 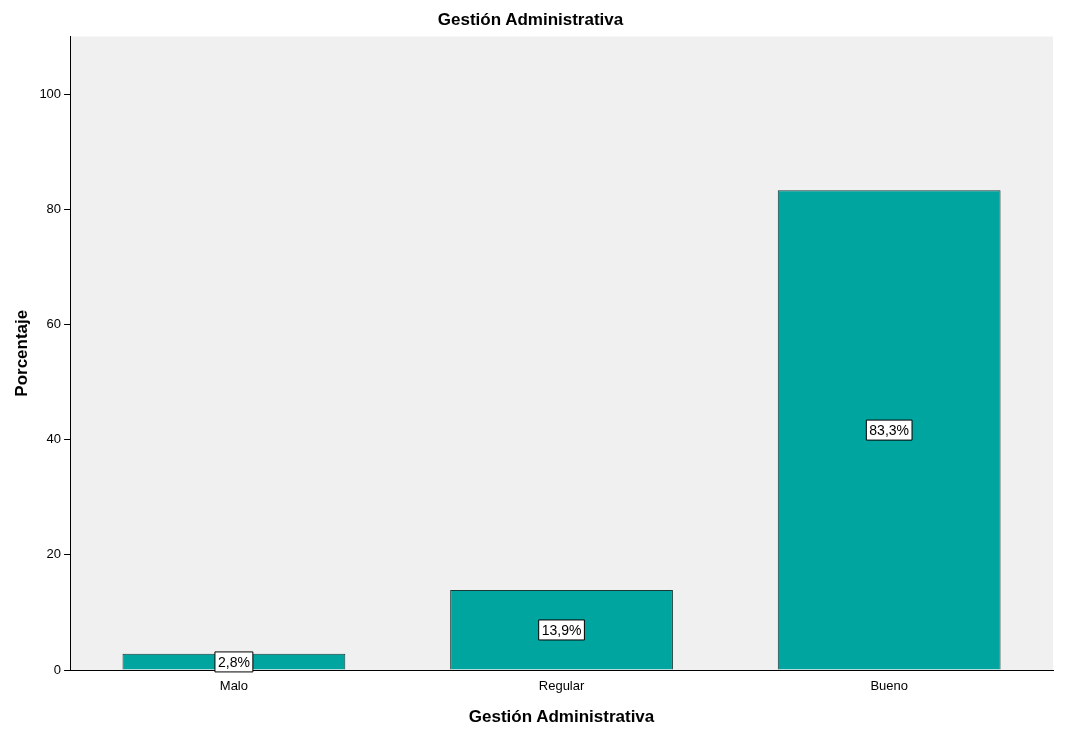 I want to click on y-tick-label: 100, so click(x=50, y=93).